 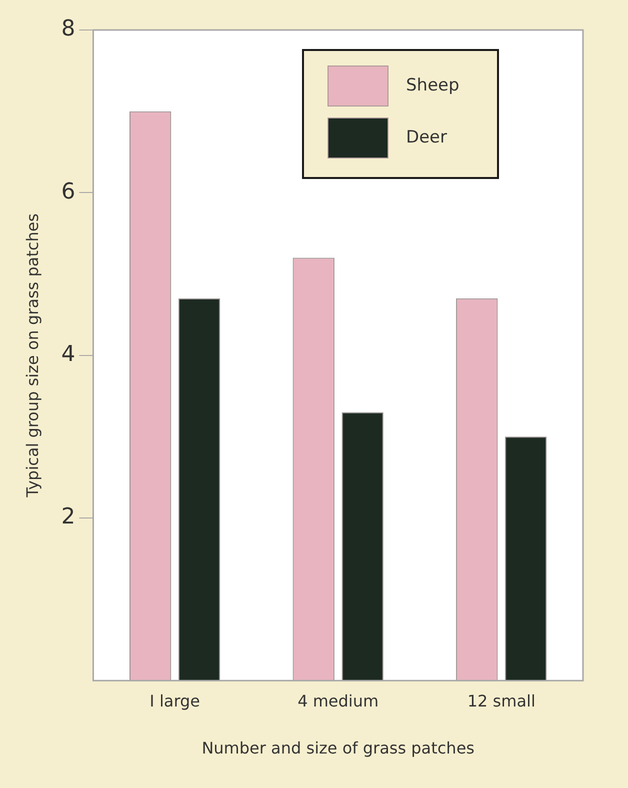 What do you see at coordinates (68, 29) in the screenshot?
I see `y-tick-label: 8` at bounding box center [68, 29].